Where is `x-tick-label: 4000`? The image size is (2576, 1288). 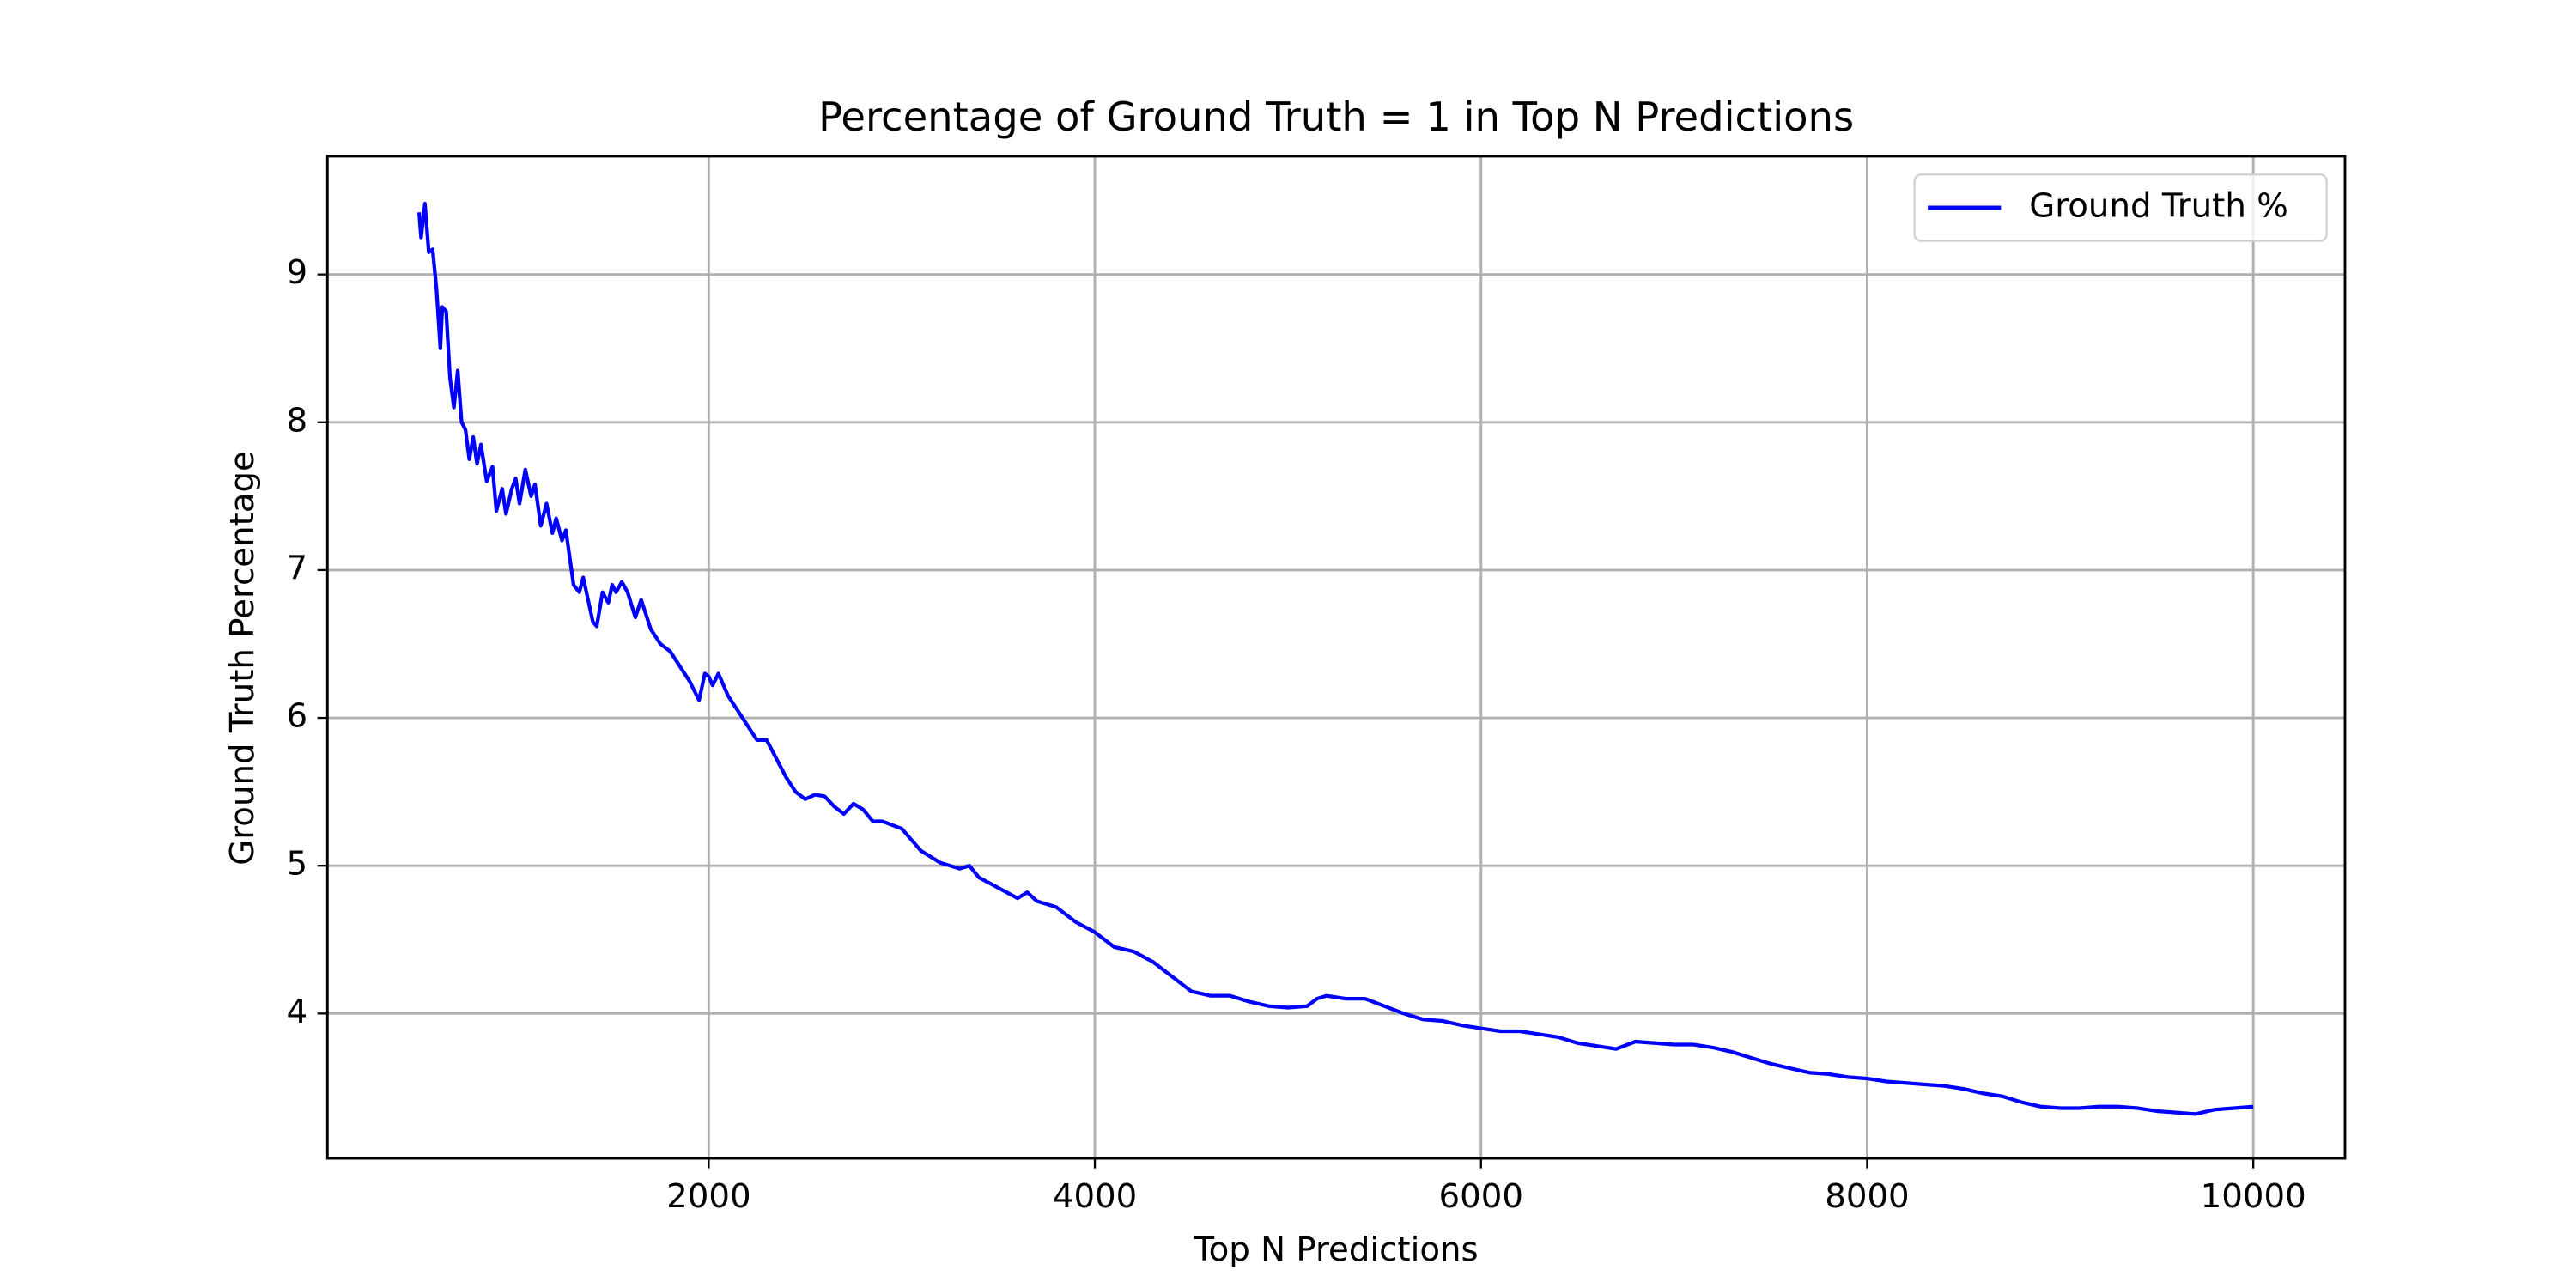
x-tick-label: 4000 is located at coordinates (1095, 1196).